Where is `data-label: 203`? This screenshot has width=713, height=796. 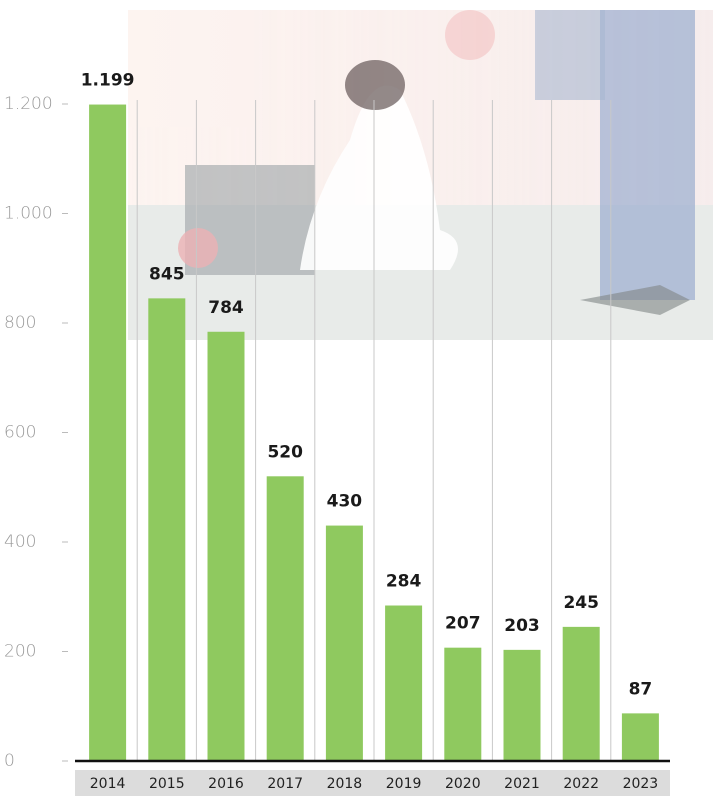 data-label: 203 is located at coordinates (522, 626).